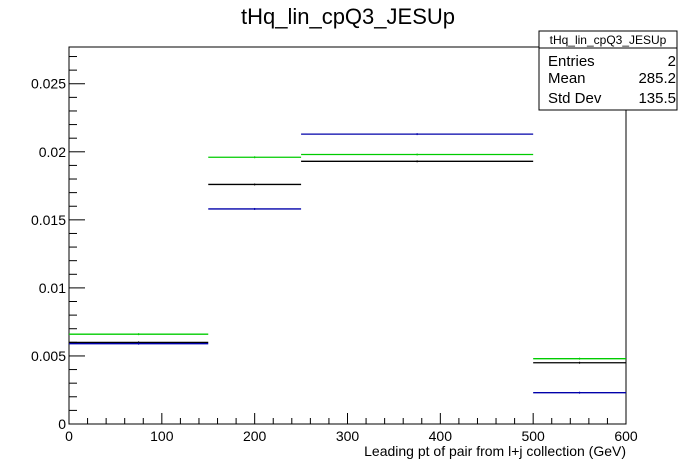  Describe the element at coordinates (48, 220) in the screenshot. I see `y-tick-label: 0.015` at that location.